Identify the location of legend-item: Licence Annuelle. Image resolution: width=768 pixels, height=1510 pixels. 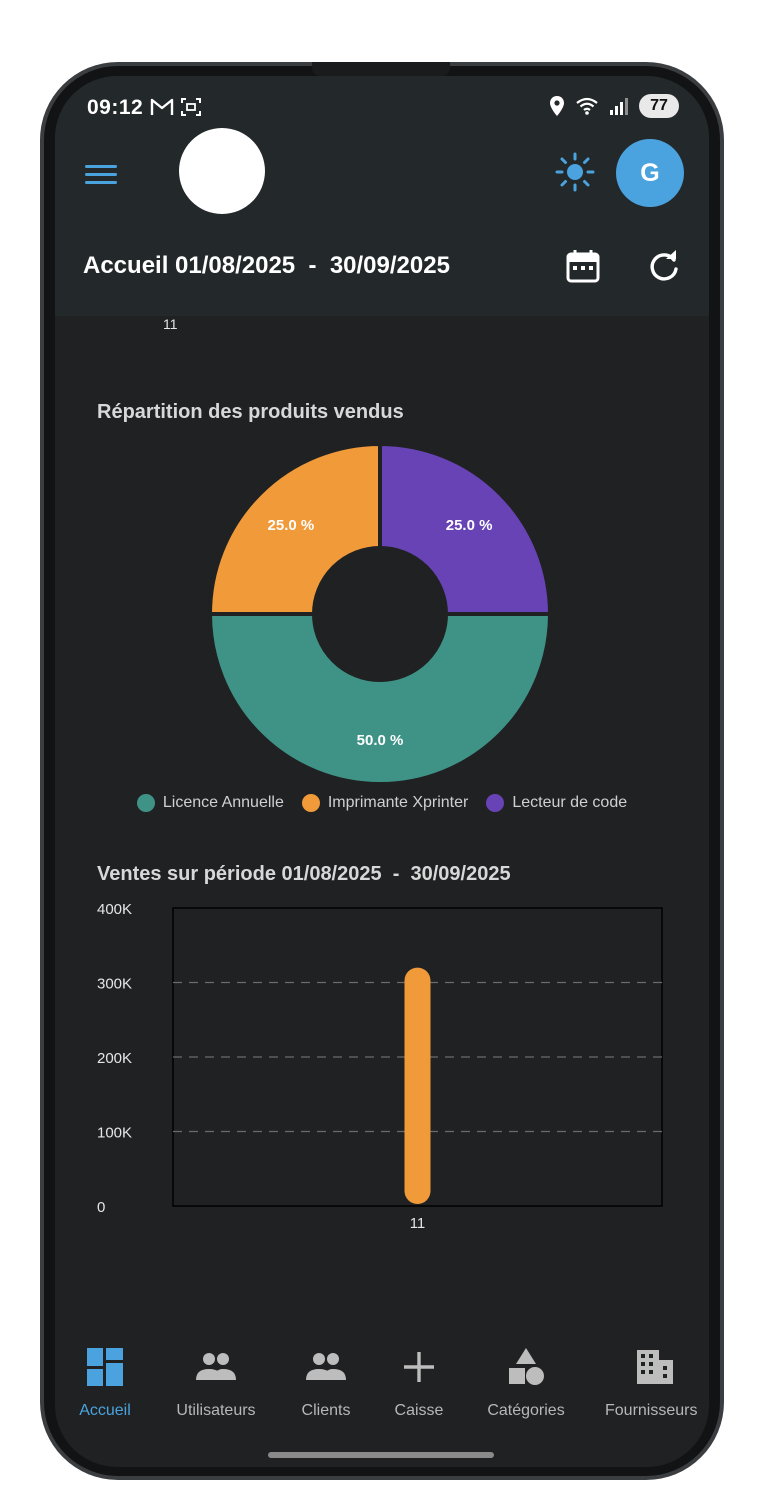
(210, 803).